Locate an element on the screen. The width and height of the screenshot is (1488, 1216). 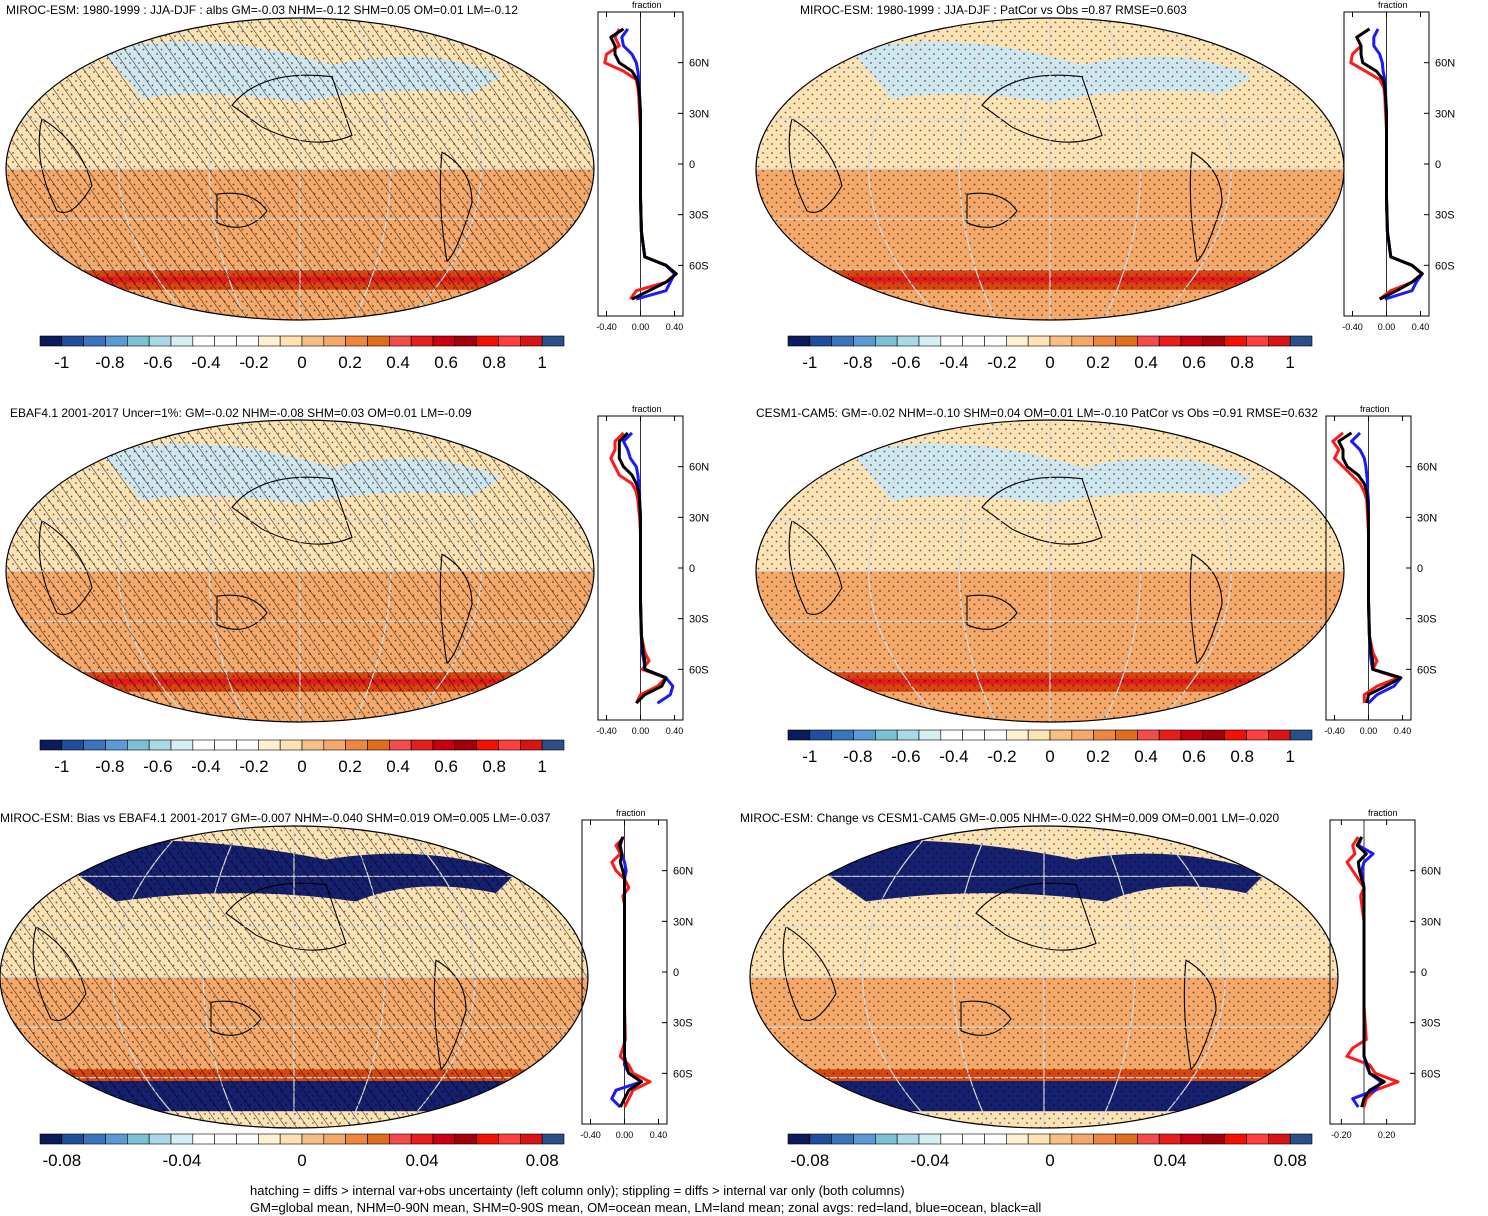
colorbar-label: 0.2 is located at coordinates (1098, 756).